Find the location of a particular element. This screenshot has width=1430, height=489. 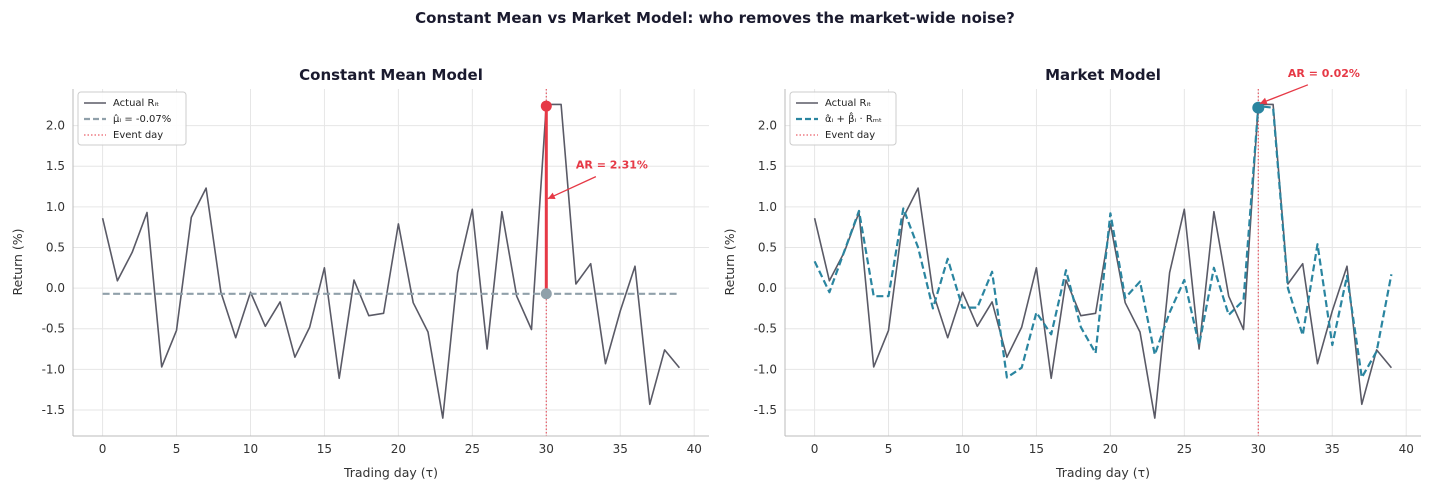

legend-entry-model: α̂ᵢ + β̂ᵢ · Rₘₜ is located at coordinates (853, 118).